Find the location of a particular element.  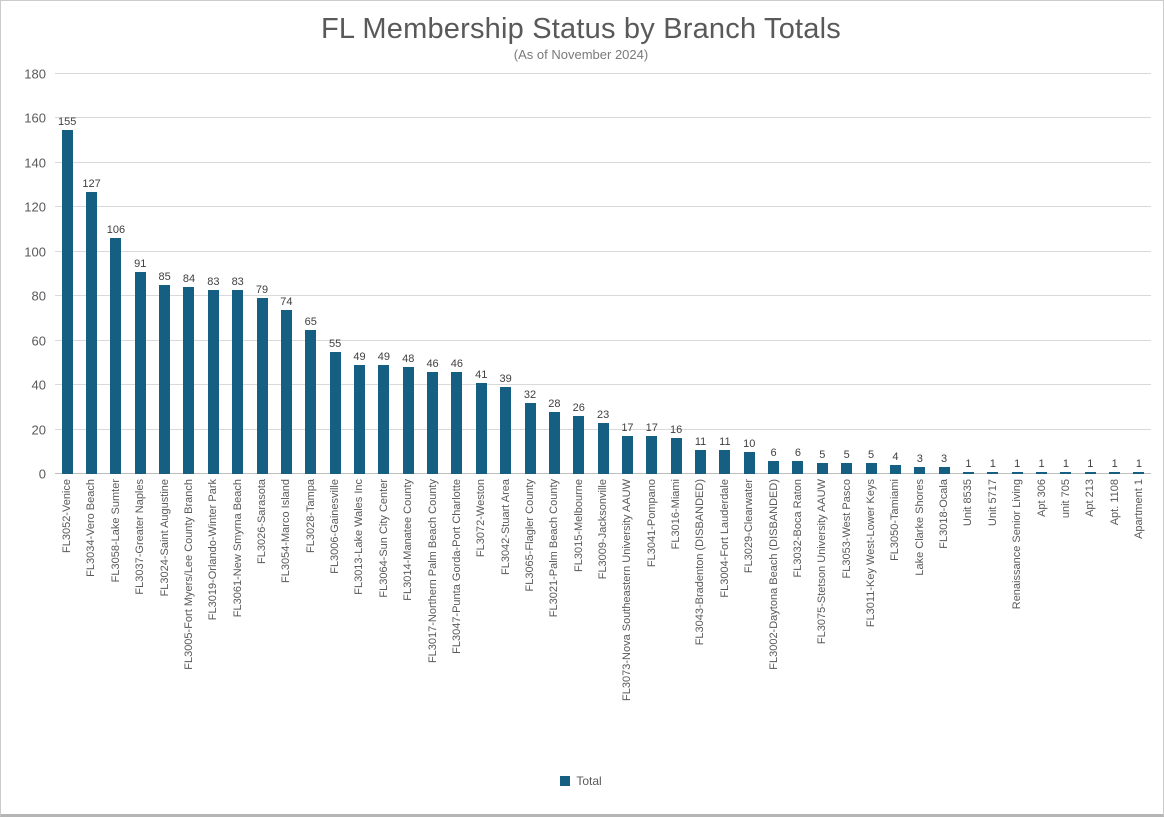

x-axis-label: FL3043-Bradenton (DISBANDED) is located at coordinates (700, 562).